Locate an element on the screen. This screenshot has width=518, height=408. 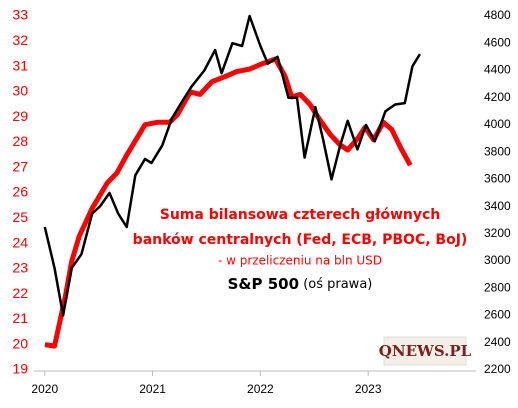
logo-box is located at coordinates (425, 351).